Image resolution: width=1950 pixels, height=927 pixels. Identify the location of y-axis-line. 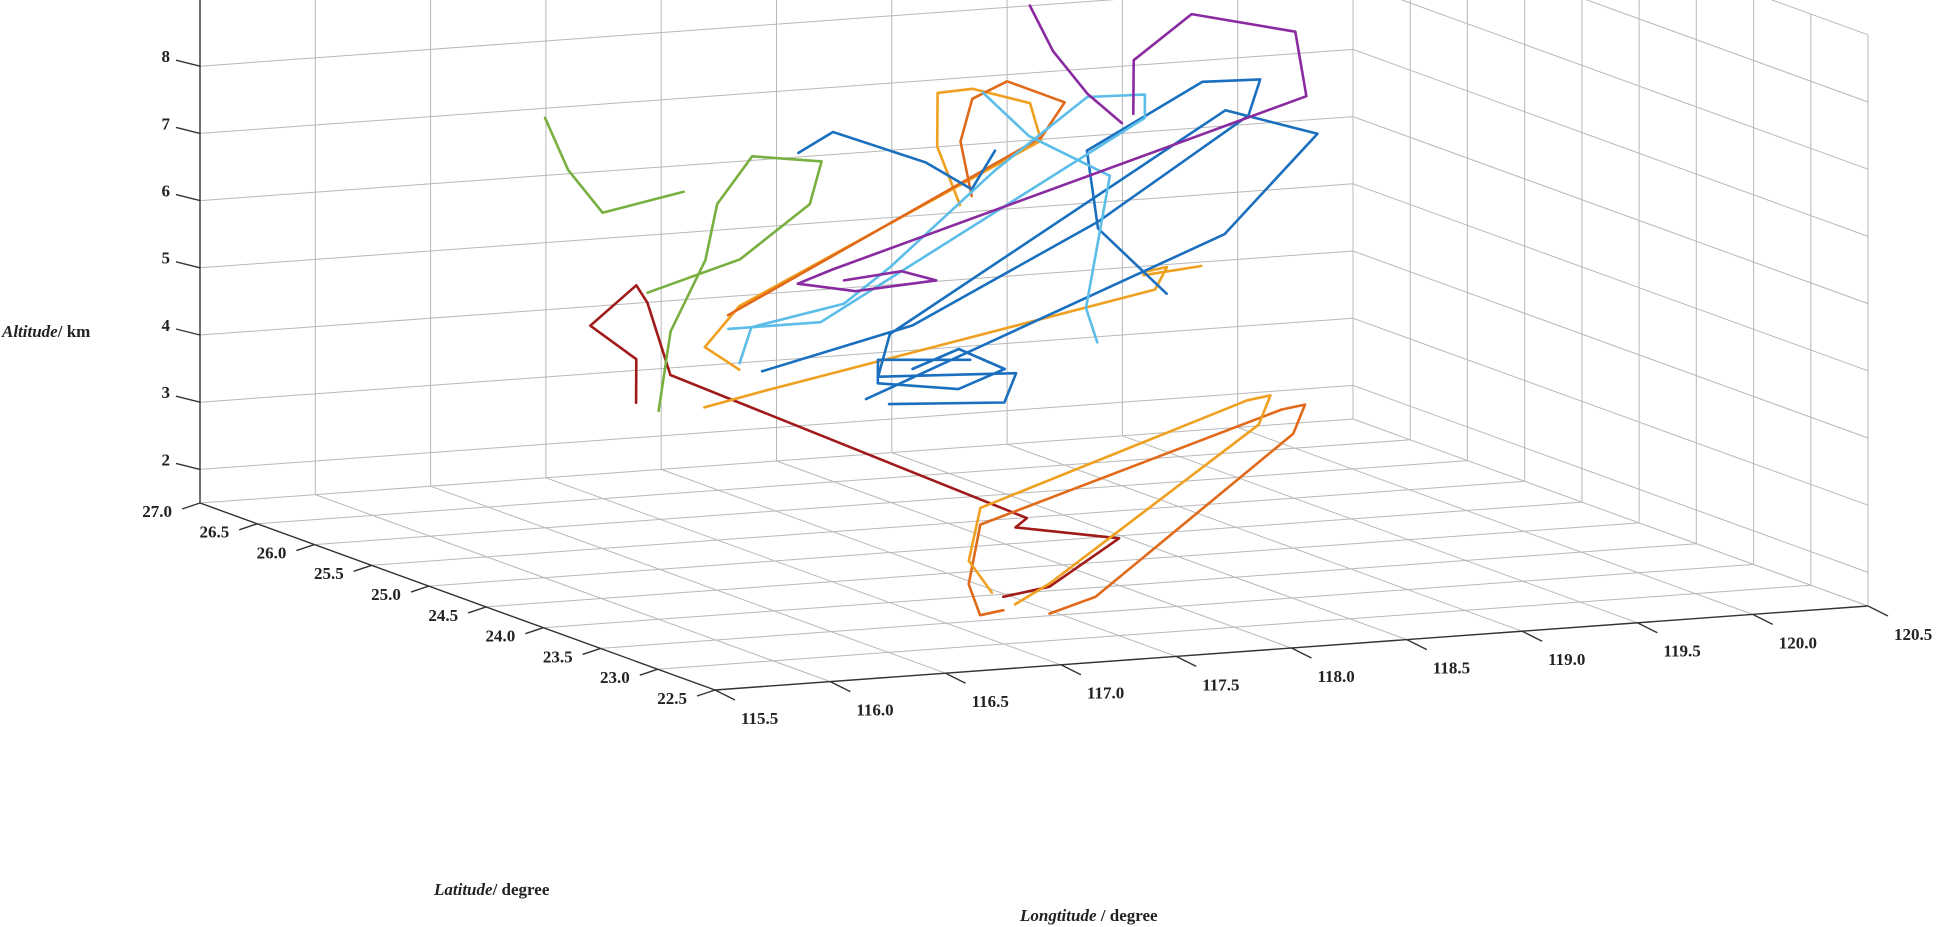
(457, 596).